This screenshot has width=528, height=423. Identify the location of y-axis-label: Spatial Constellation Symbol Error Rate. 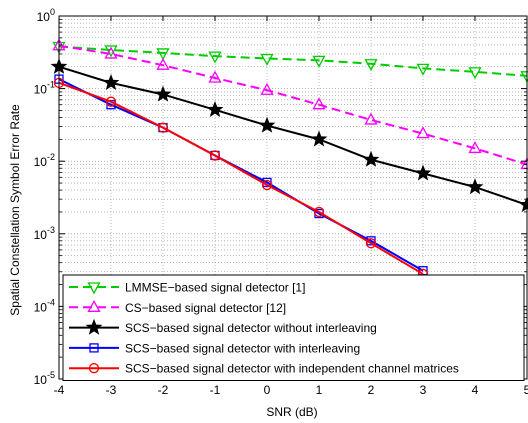
(15, 210).